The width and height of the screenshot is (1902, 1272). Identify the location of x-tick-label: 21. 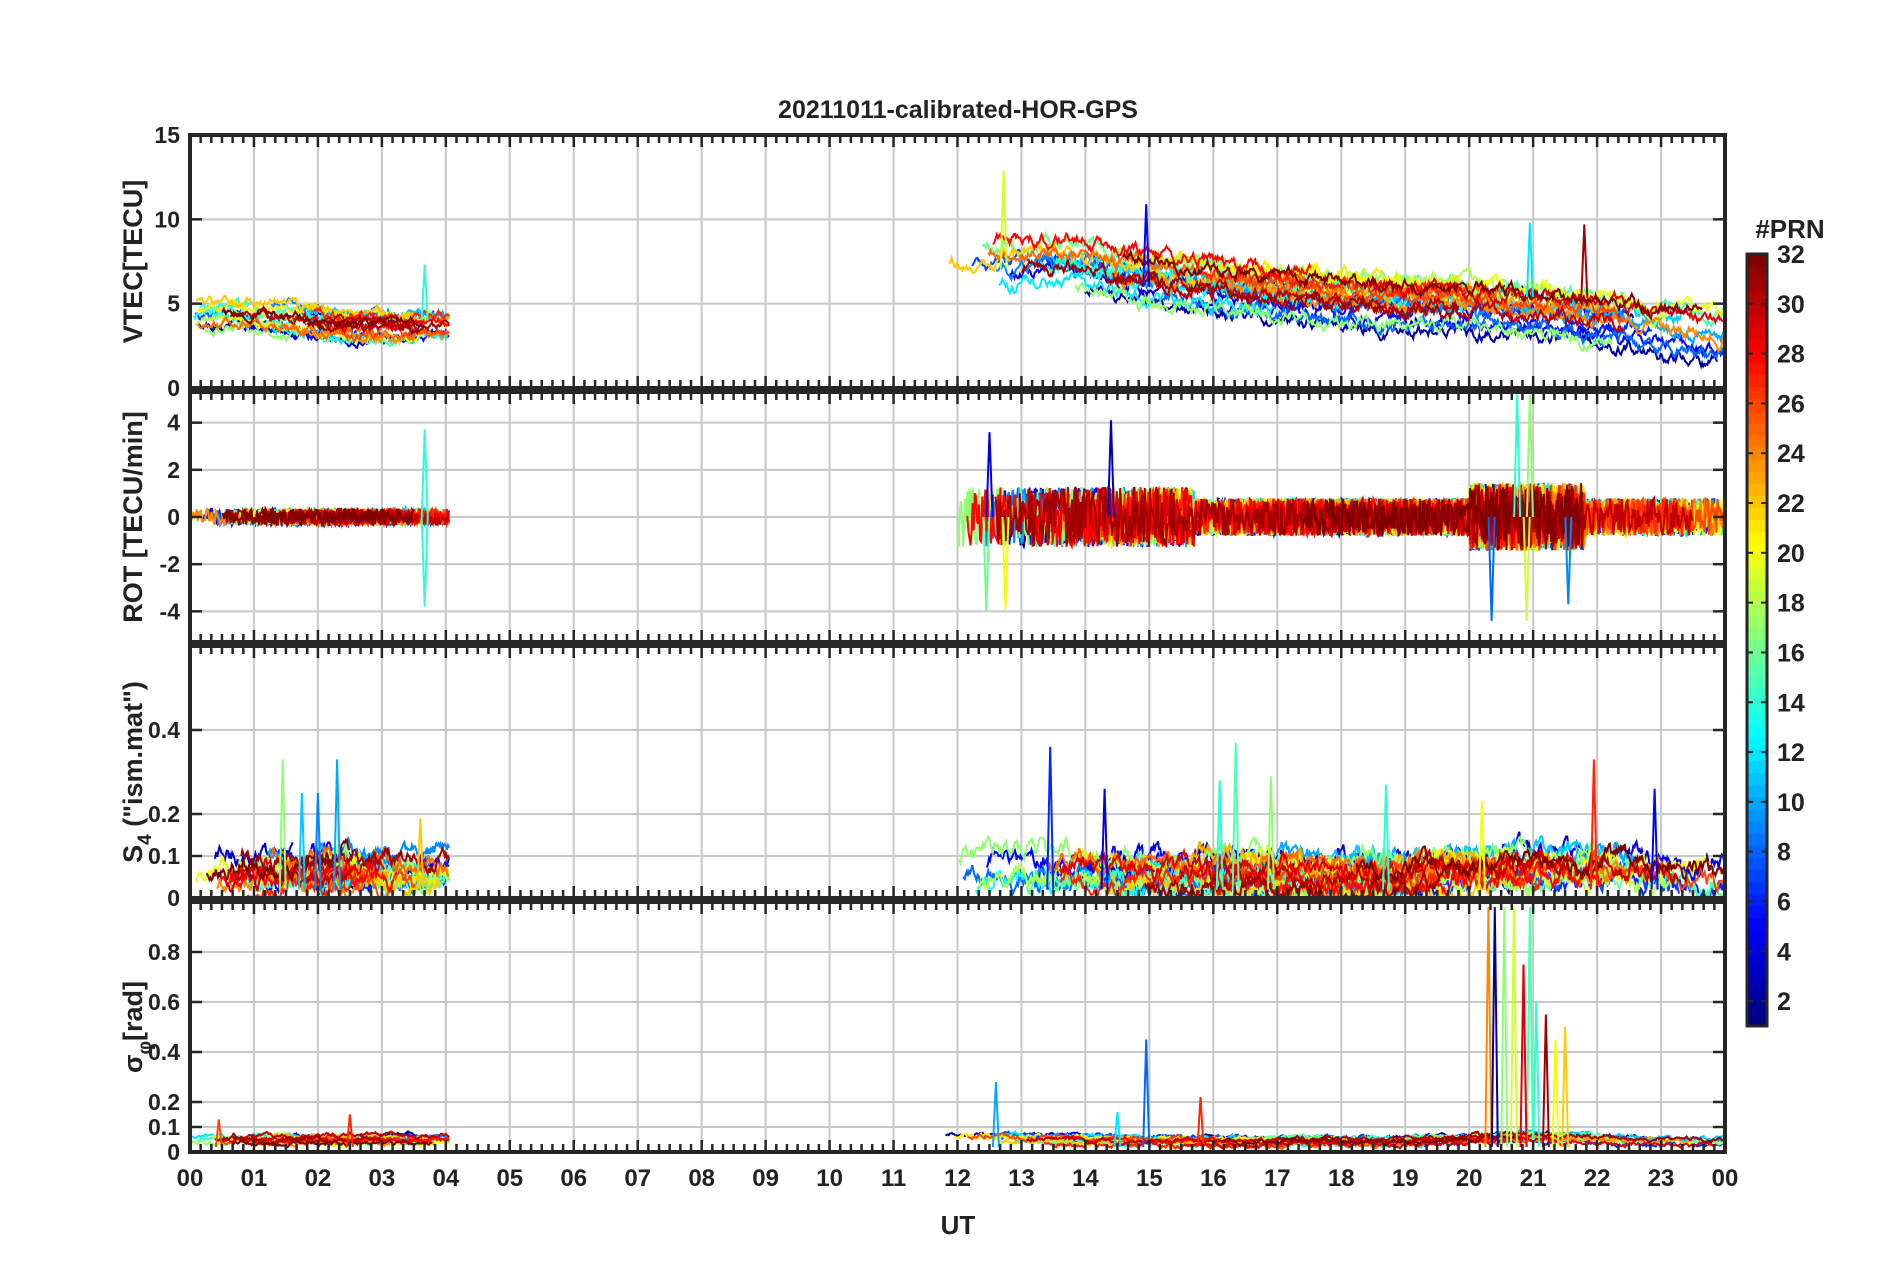
(1533, 1178).